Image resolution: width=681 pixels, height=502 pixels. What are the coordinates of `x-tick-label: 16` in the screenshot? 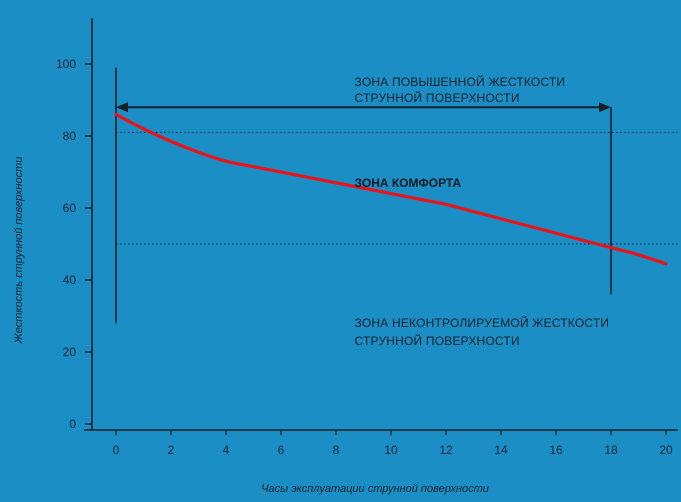 It's located at (556, 450).